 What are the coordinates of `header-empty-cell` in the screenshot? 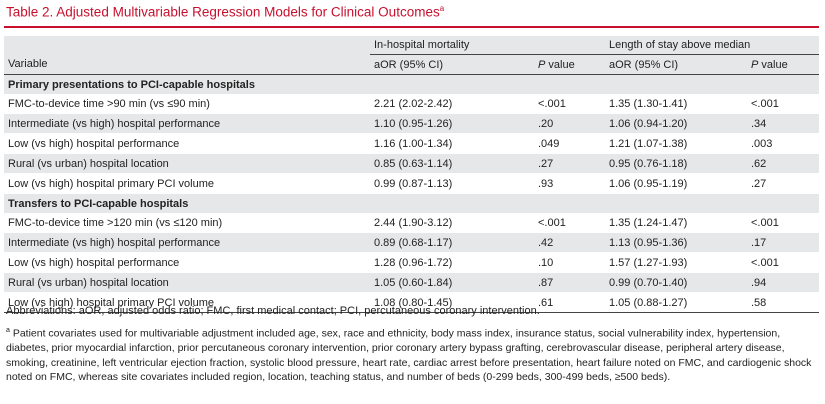 It's located at (187, 45).